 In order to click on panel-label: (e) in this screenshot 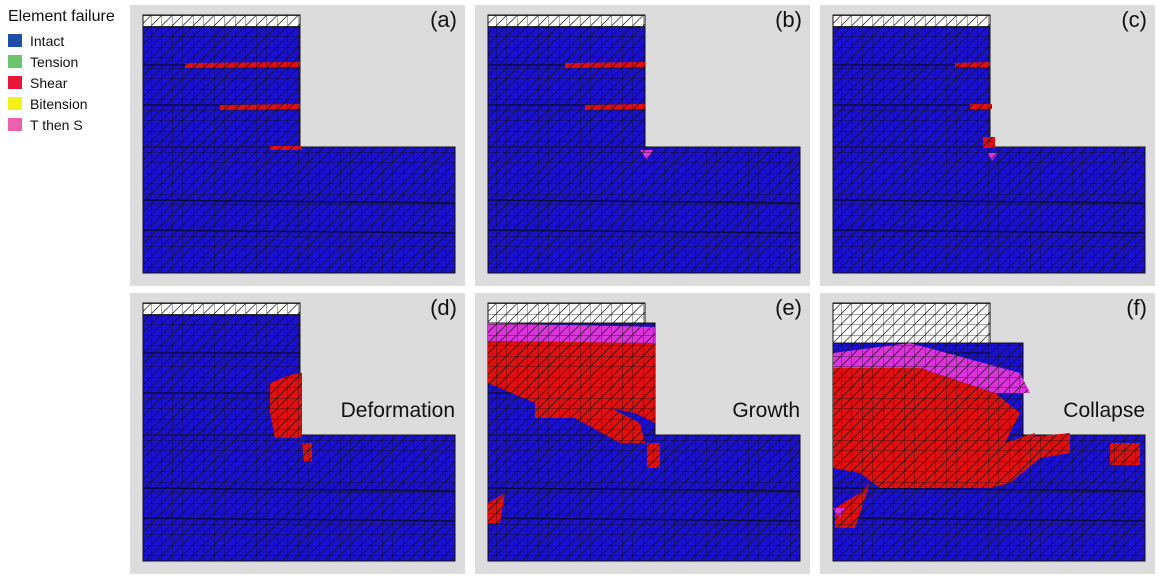, I will do `click(788, 307)`.